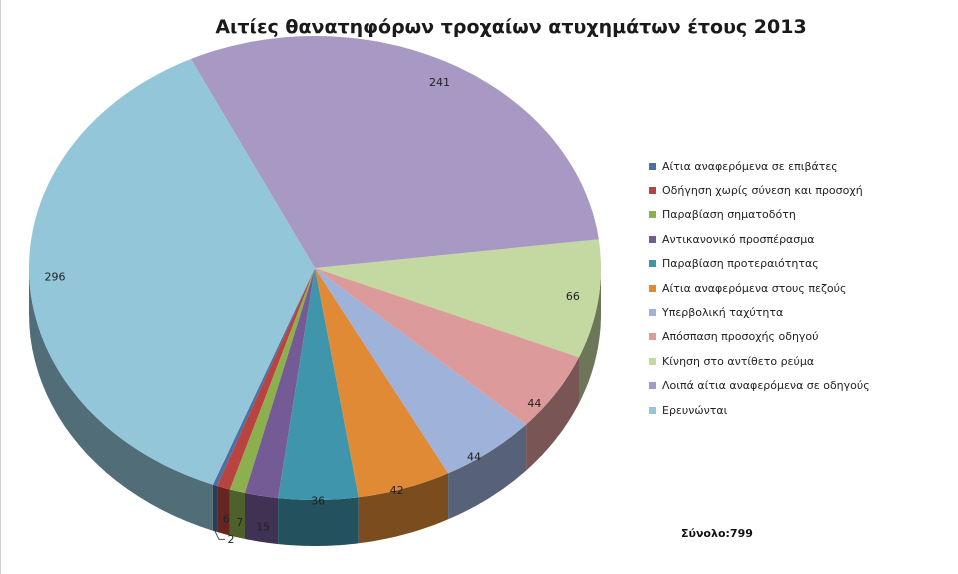 The height and width of the screenshot is (574, 958). Describe the element at coordinates (729, 215) in the screenshot. I see `legend-label: Παραβίαση σηματοδότη` at that location.